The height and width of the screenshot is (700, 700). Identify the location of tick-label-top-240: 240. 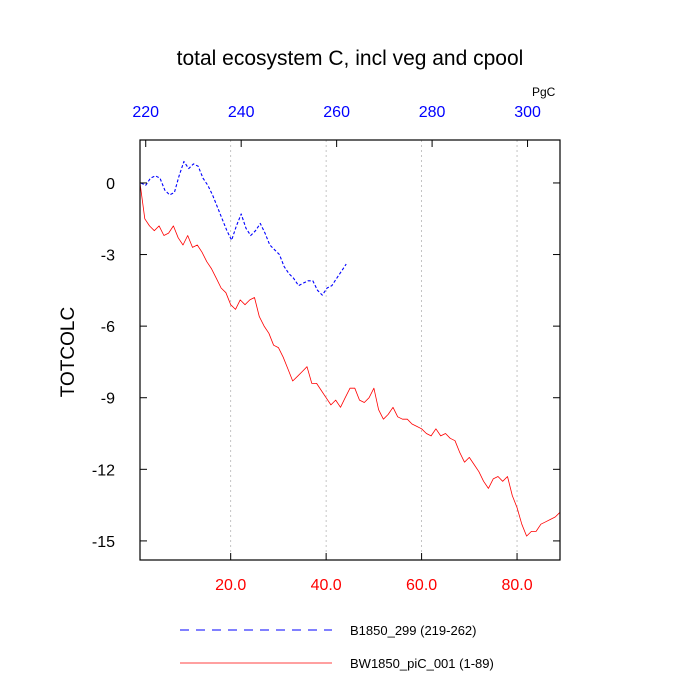
(241, 112).